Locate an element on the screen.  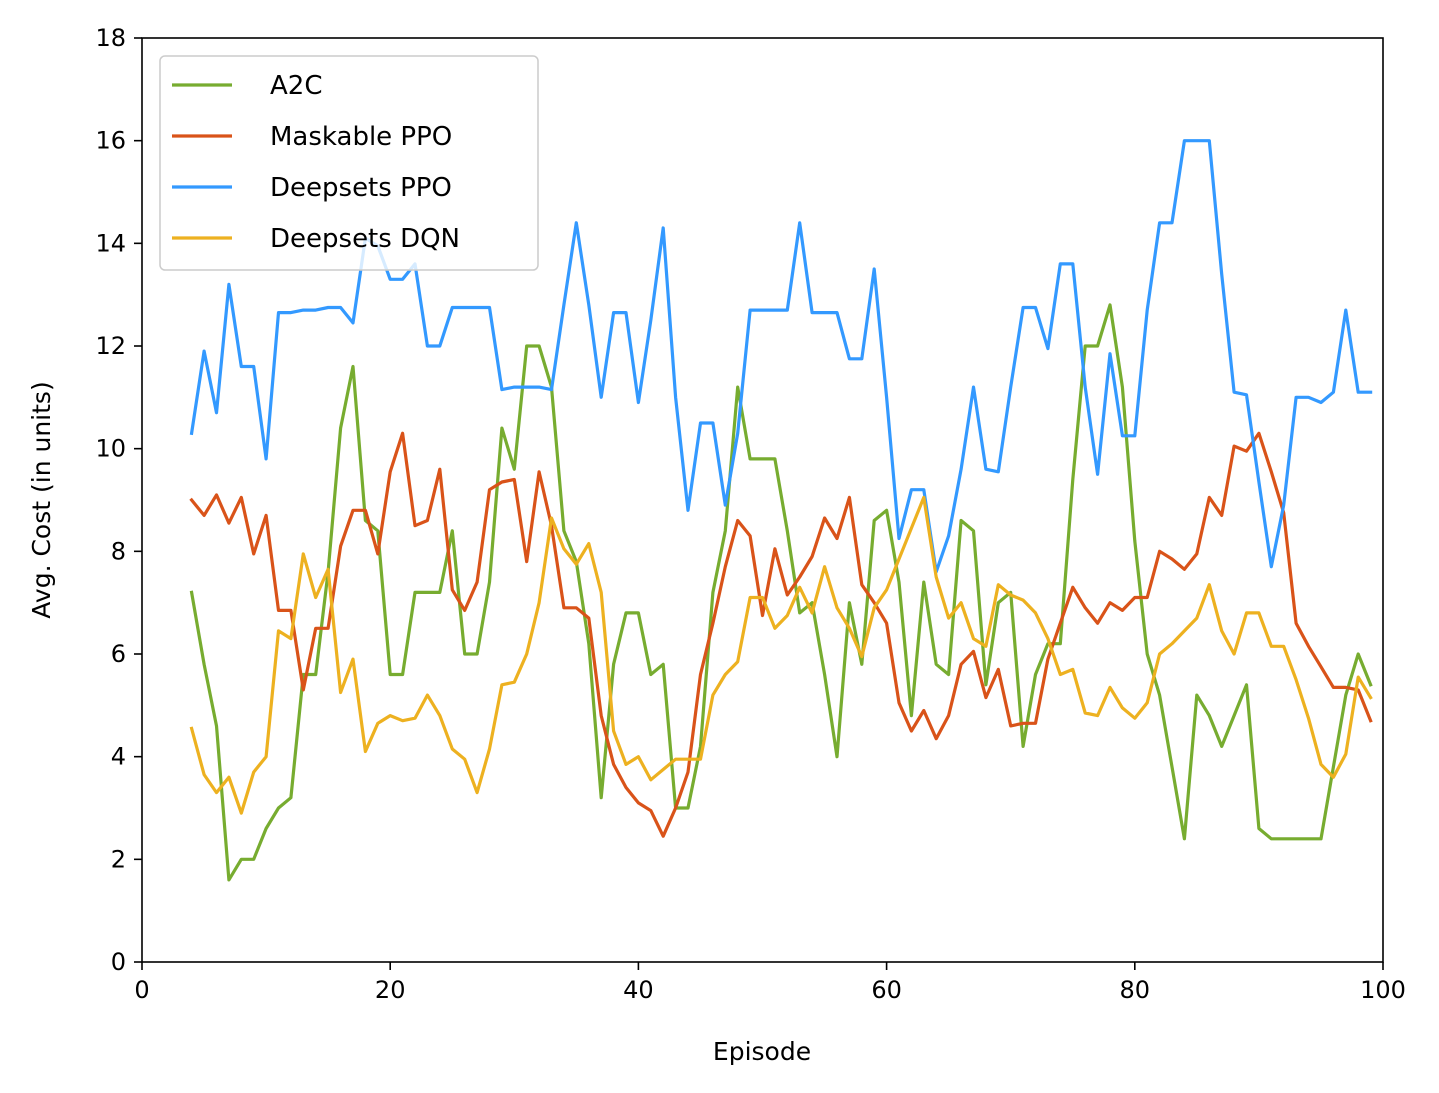
y-tick-label: 2 is located at coordinates (118, 859).